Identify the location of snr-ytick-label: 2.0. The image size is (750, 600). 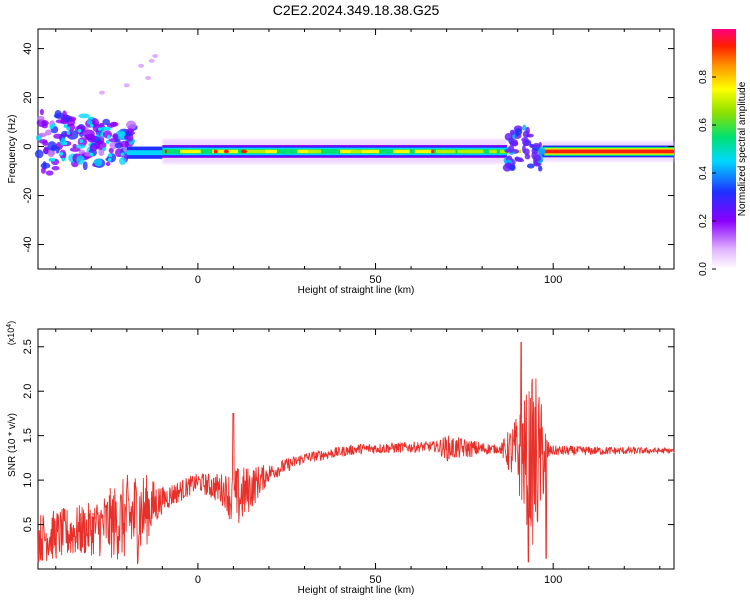
(28, 391).